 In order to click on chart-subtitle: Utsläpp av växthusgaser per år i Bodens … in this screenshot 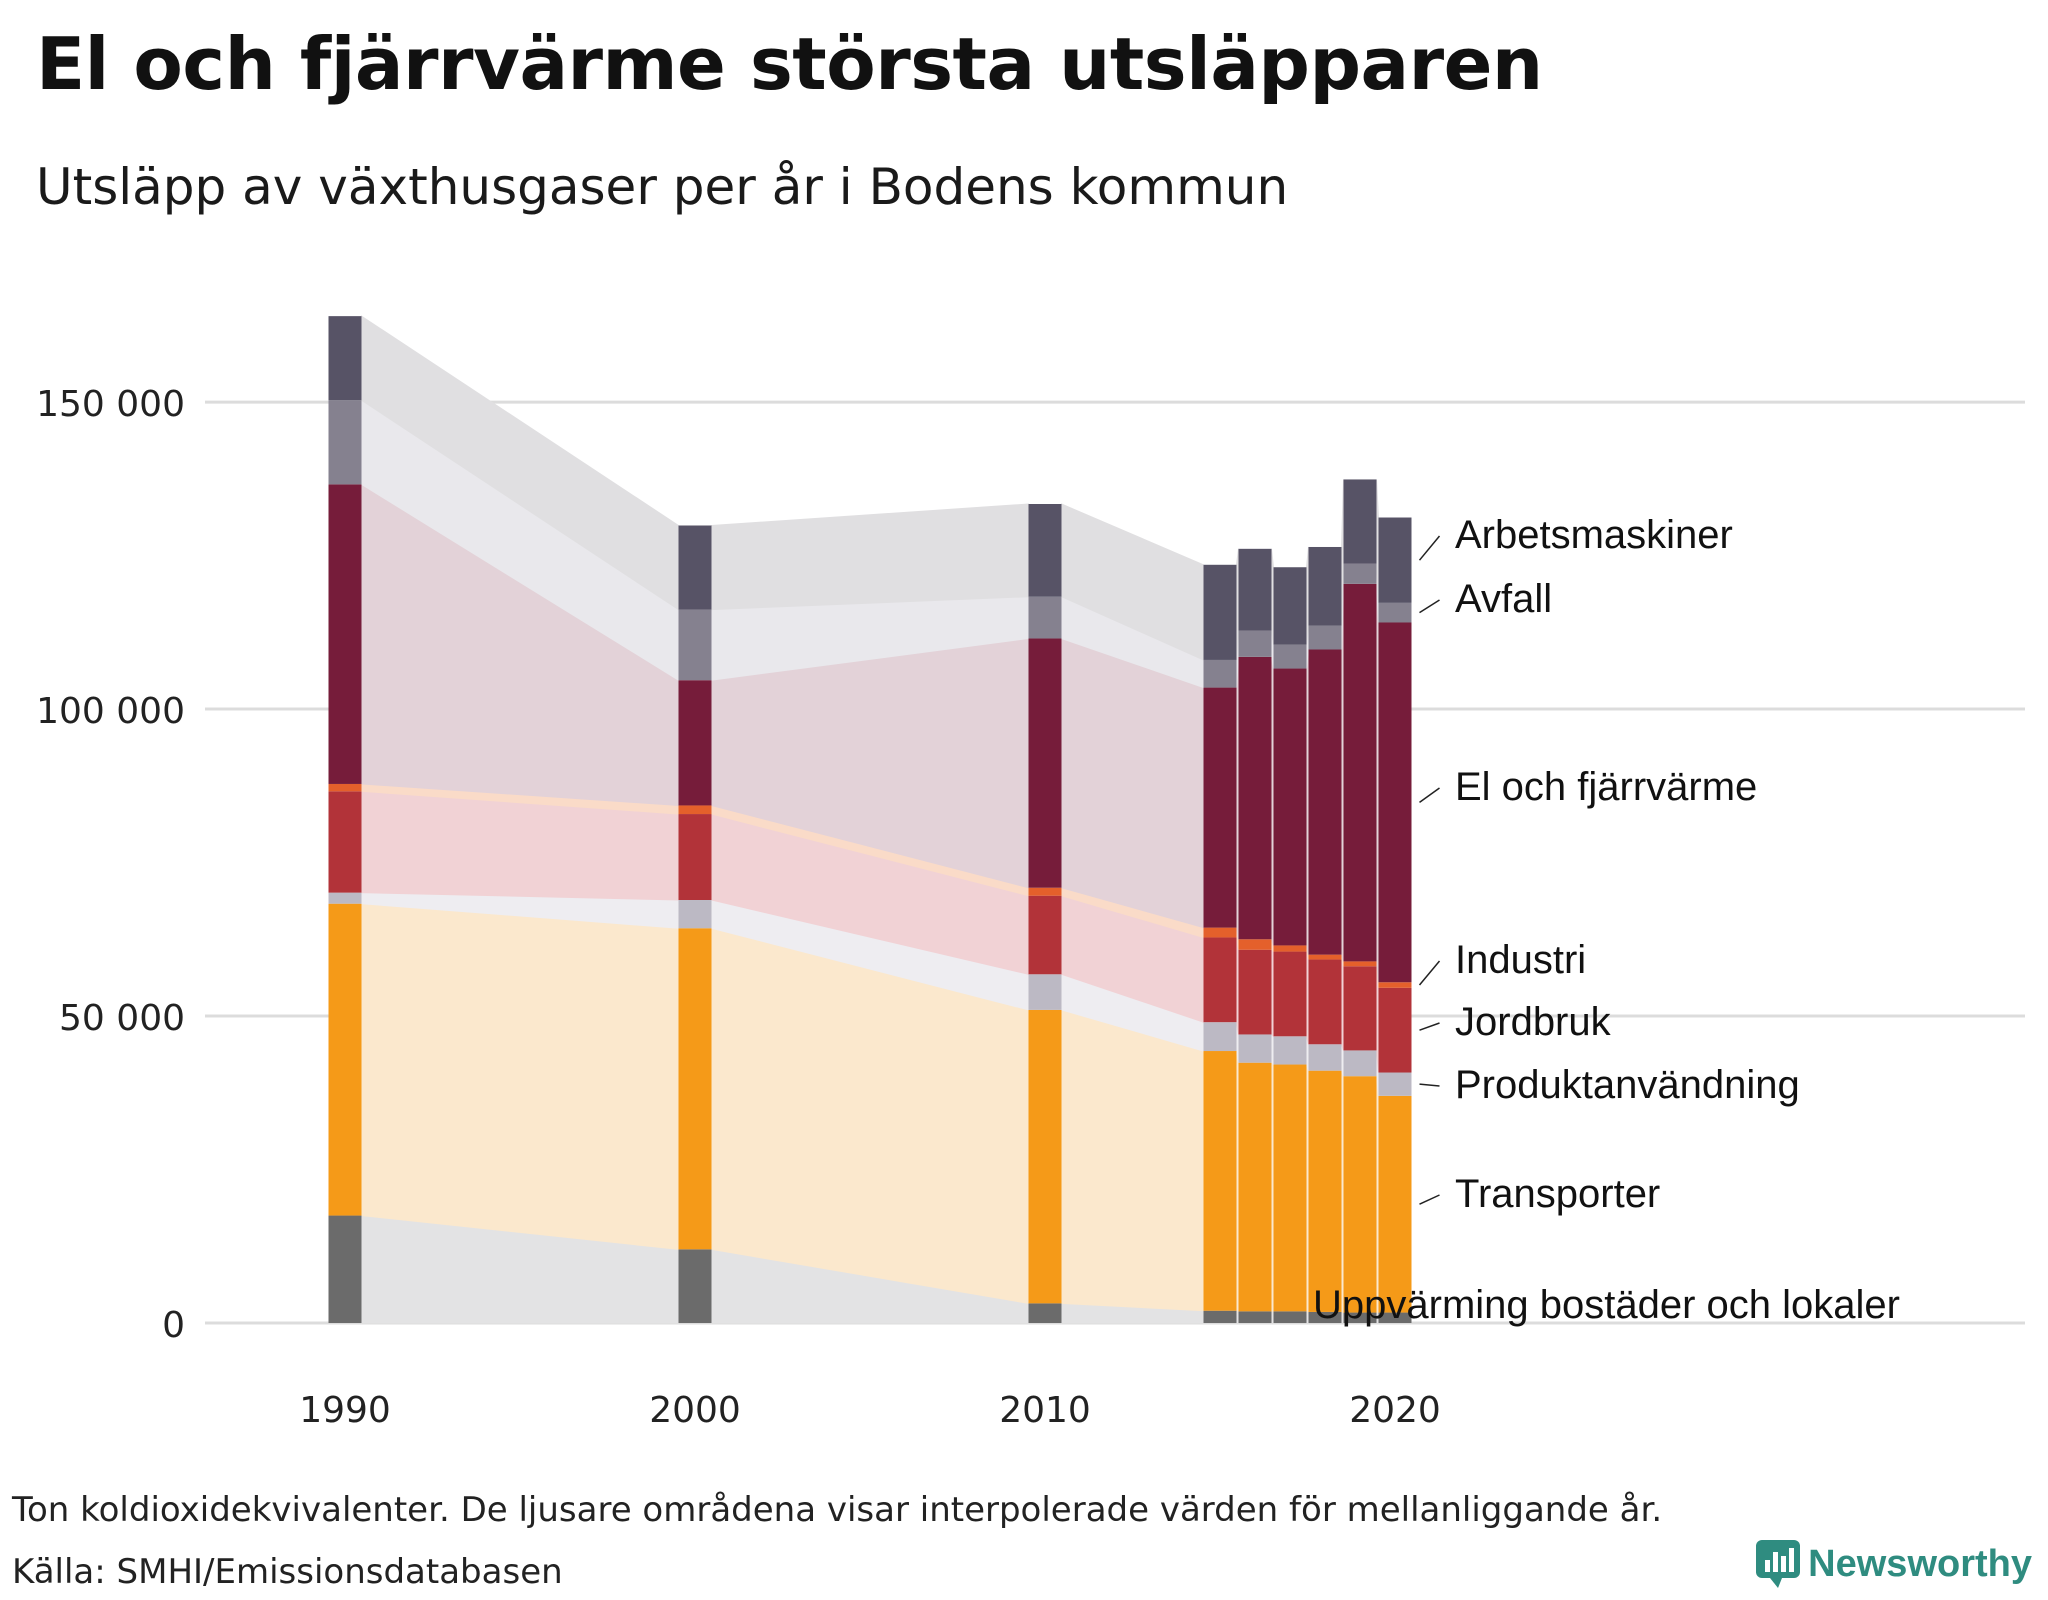, I will do `click(662, 187)`.